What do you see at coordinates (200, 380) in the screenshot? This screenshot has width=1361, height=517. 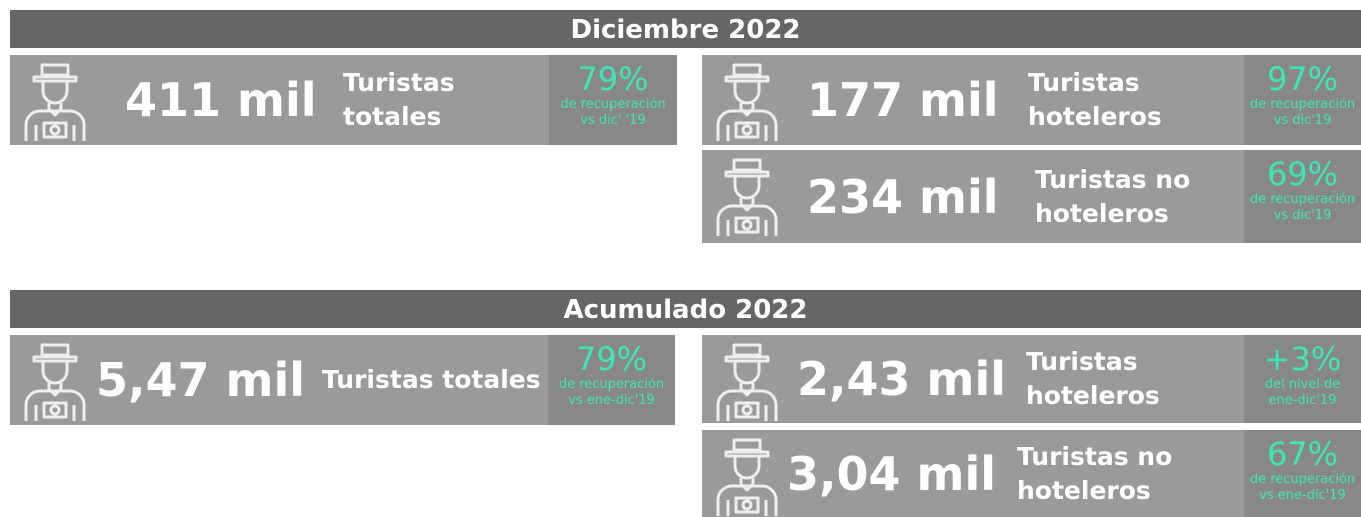 I see `stat-value: 5,47 mil` at bounding box center [200, 380].